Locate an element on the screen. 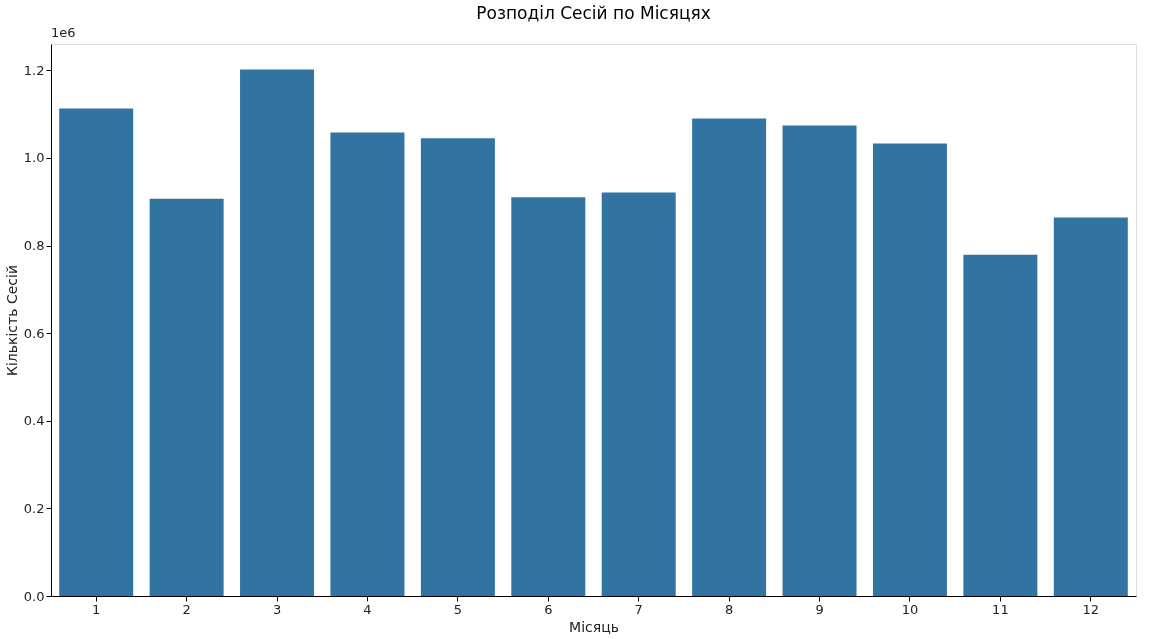 The width and height of the screenshot is (1176, 639). text: 1e6 is located at coordinates (63, 32).